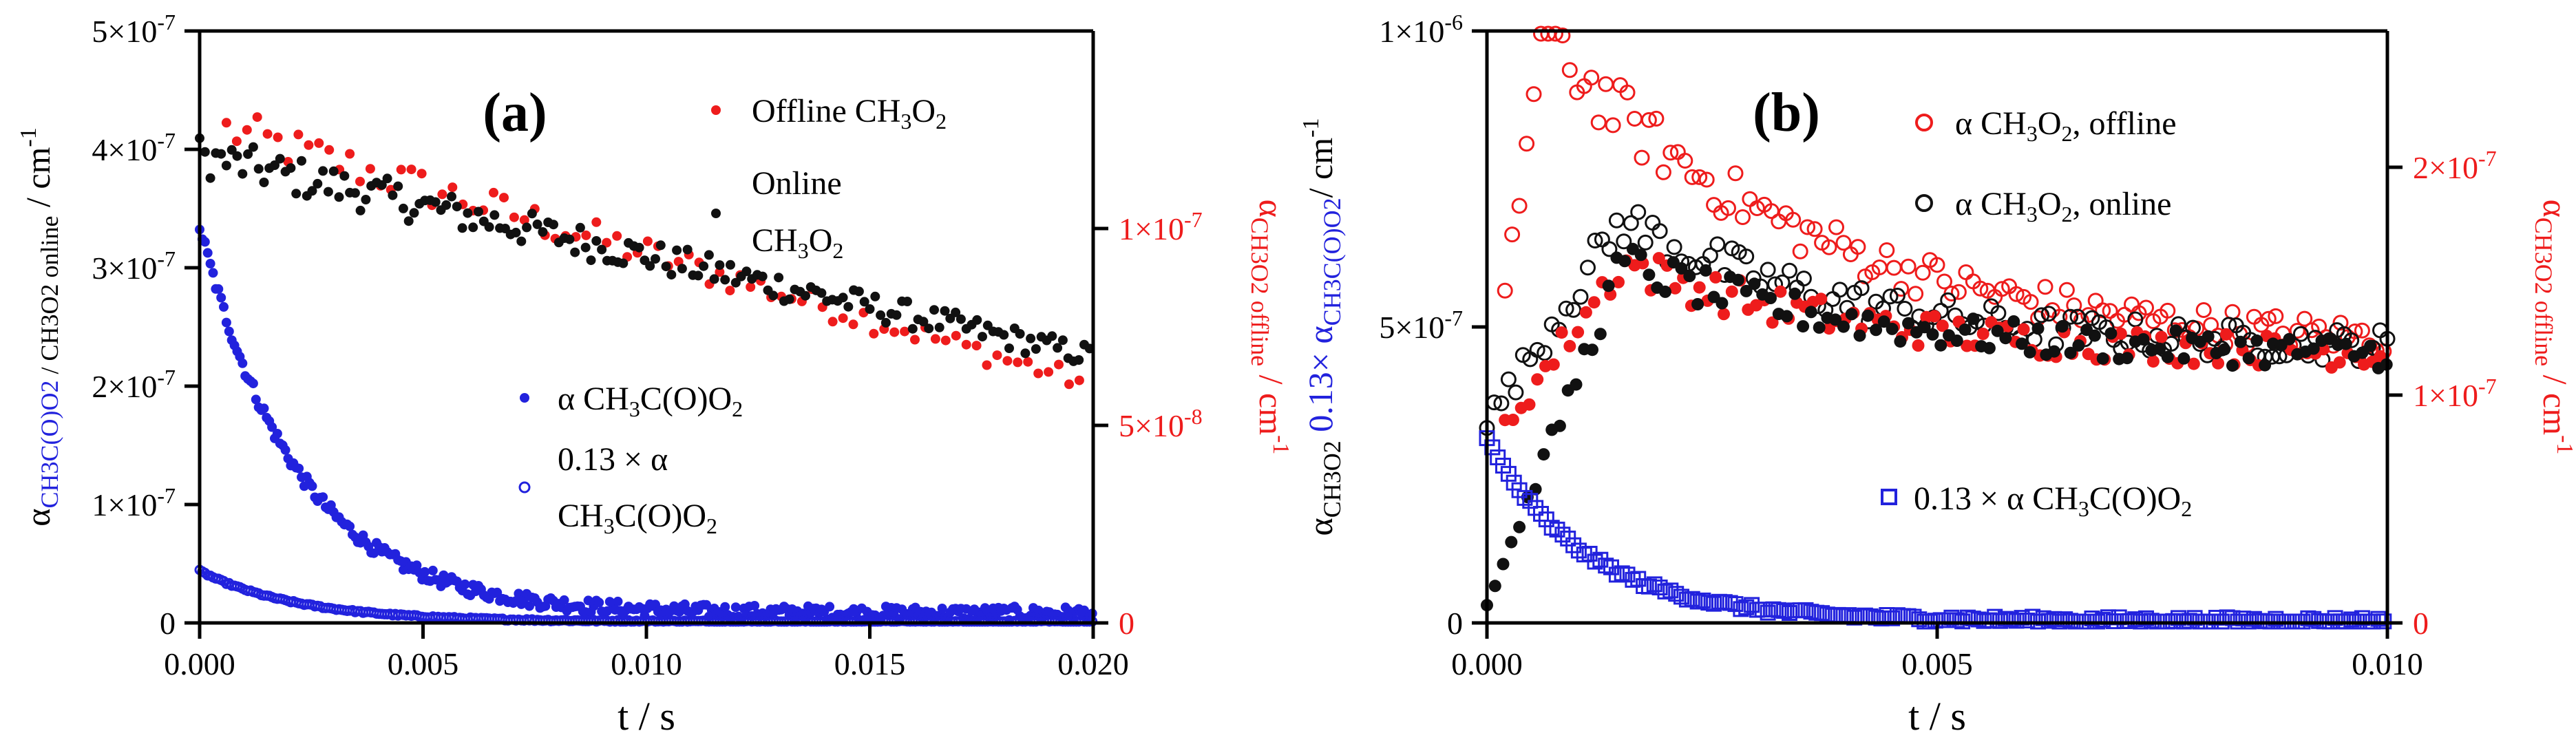 The height and width of the screenshot is (753, 2576). Describe the element at coordinates (647, 652) in the screenshot. I see `panel-a-x-ticks: 0.000 0.005 0.010 0.015 0.020` at that location.